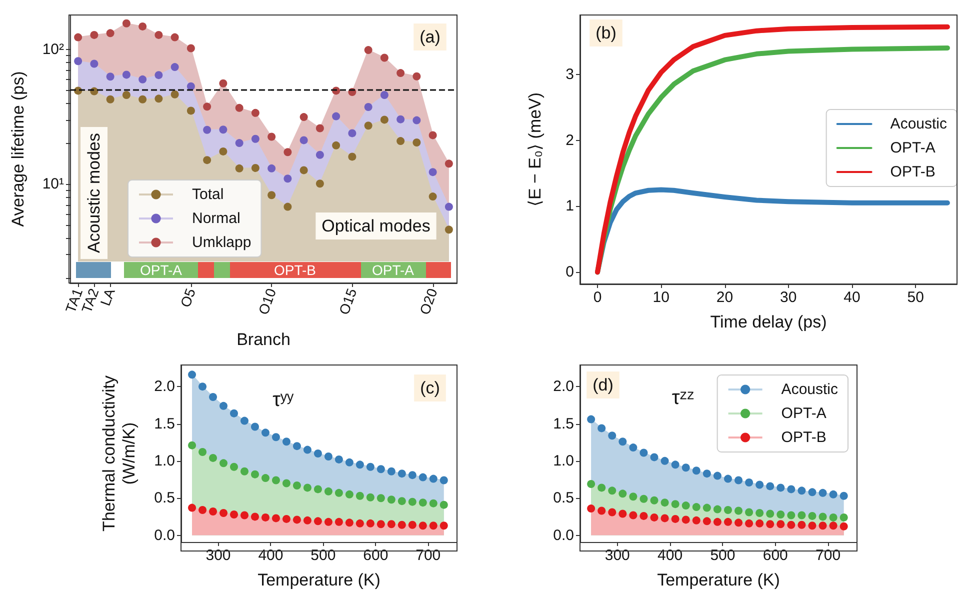 This screenshot has height=595, width=958. What do you see at coordinates (606, 33) in the screenshot?
I see `annotation: (b)` at bounding box center [606, 33].